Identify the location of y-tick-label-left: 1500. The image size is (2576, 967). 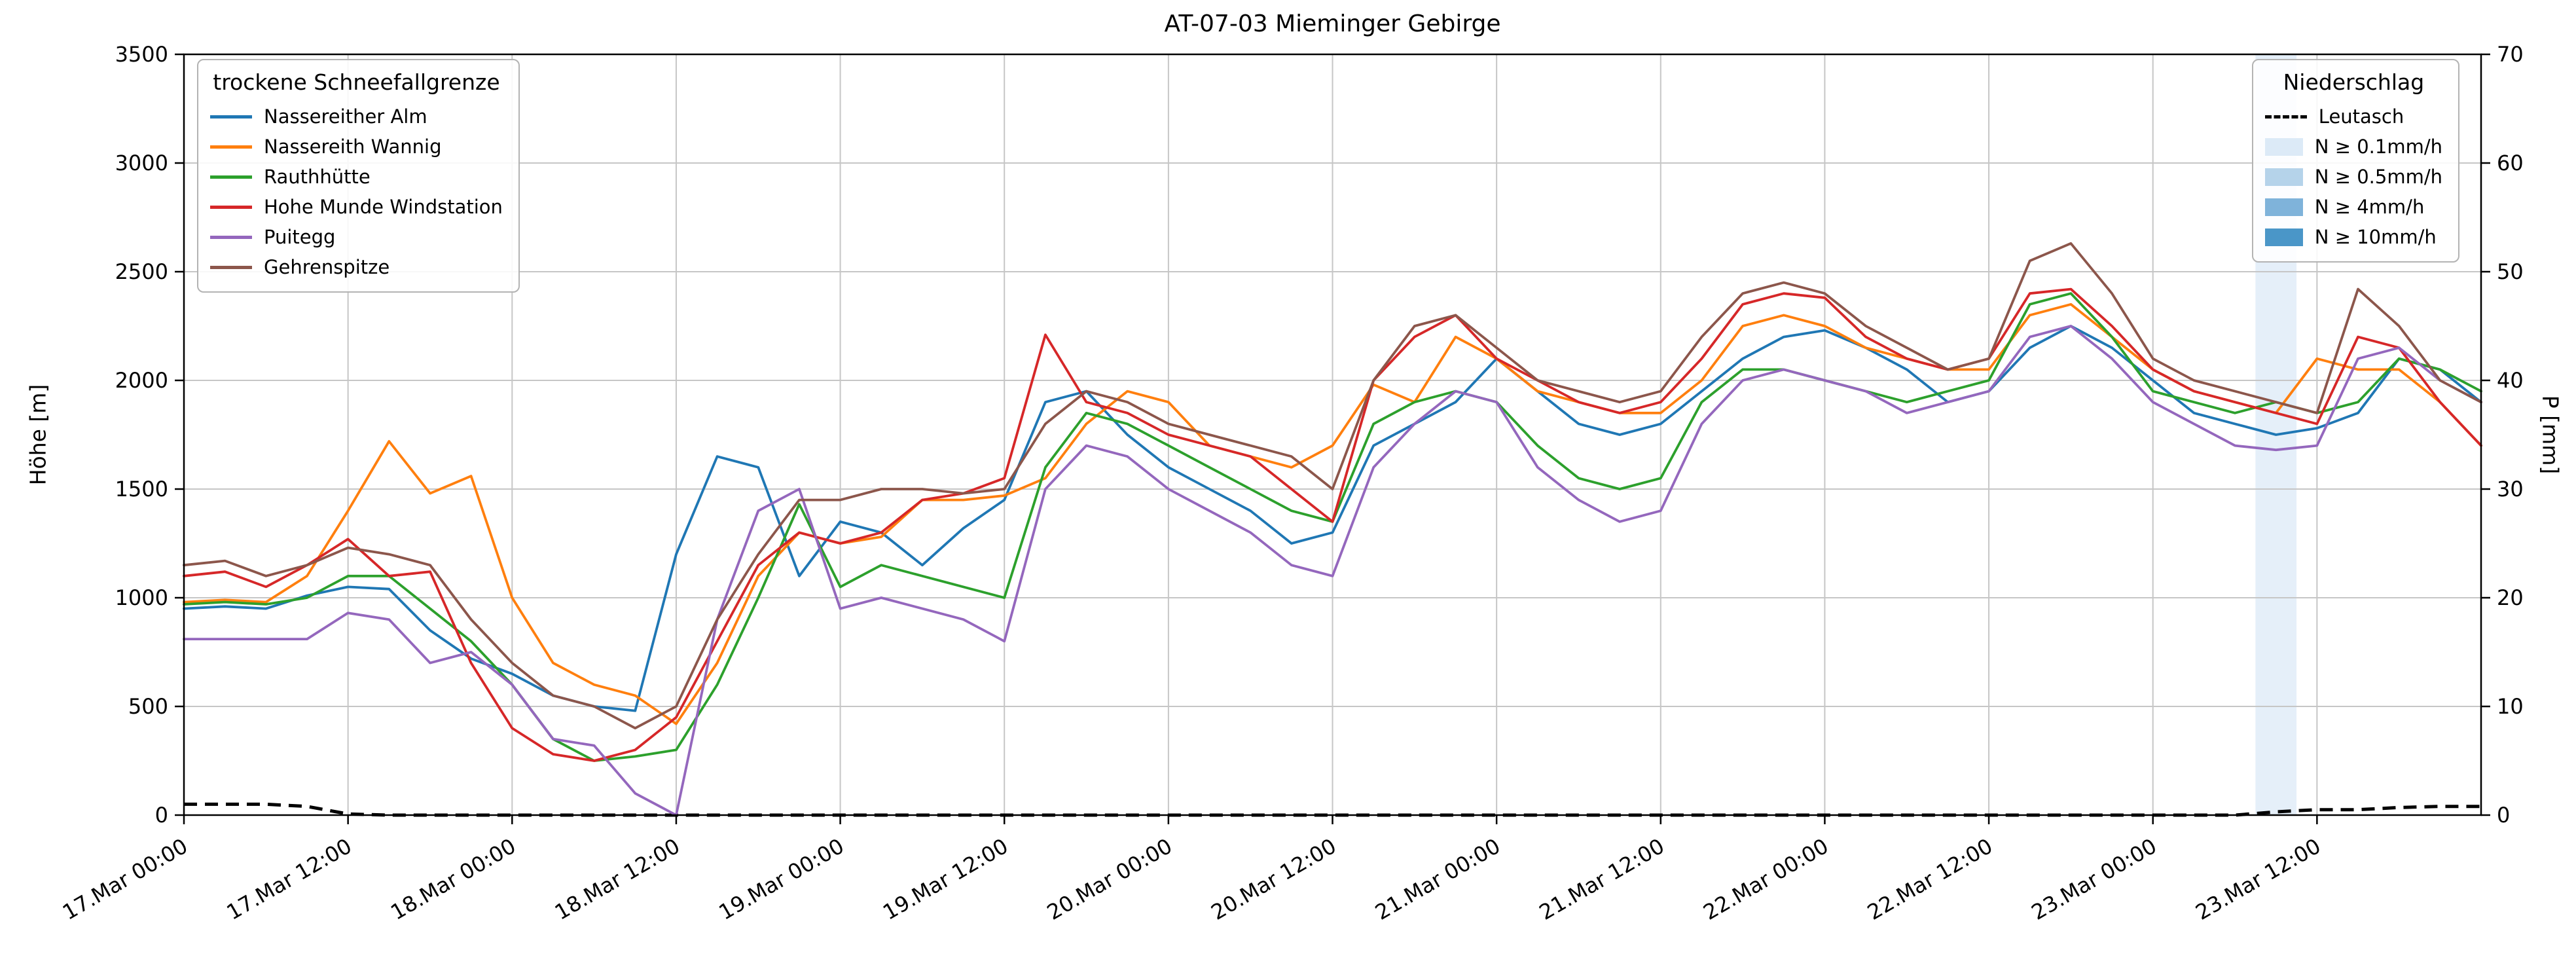
(141, 489).